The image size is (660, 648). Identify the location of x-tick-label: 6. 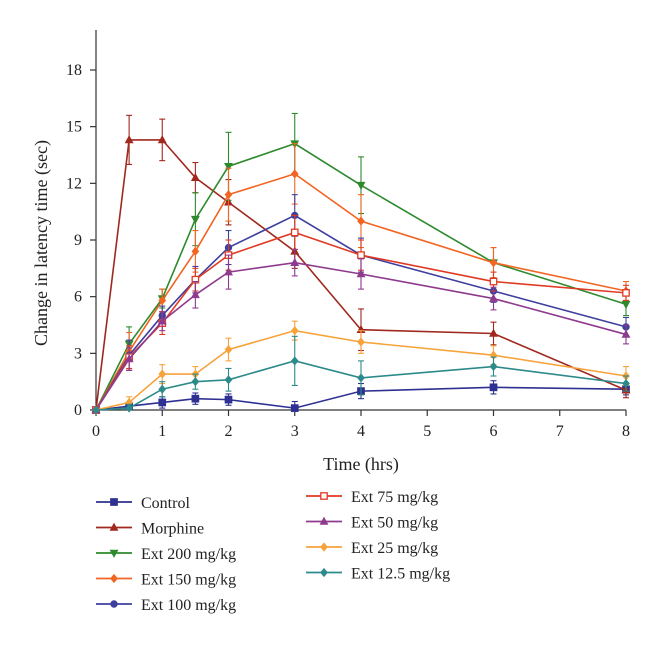
(494, 431).